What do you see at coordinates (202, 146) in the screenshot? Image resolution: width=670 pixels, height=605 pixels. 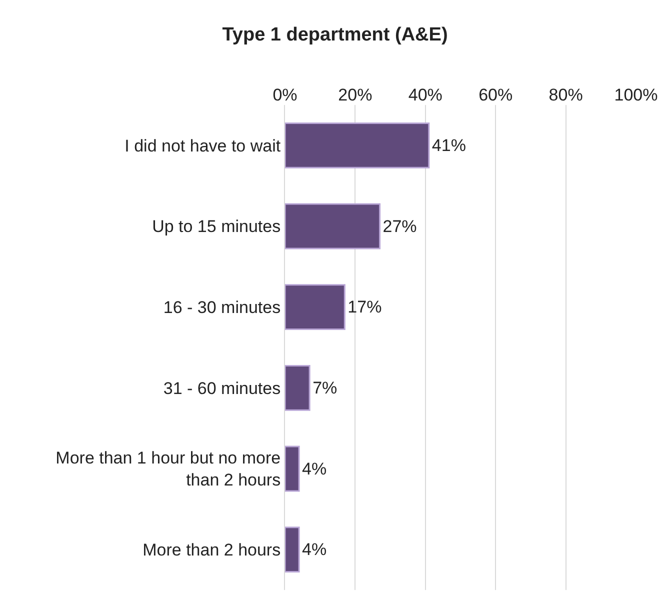 I see `y-tick-label: I did not have to wait` at bounding box center [202, 146].